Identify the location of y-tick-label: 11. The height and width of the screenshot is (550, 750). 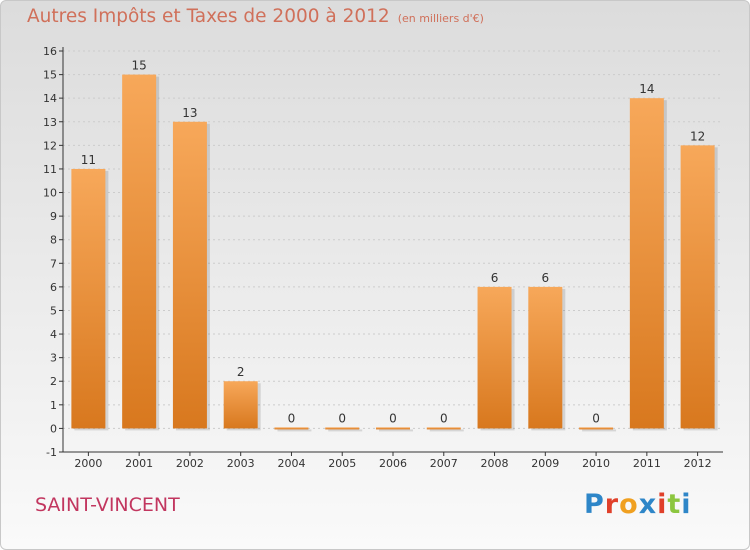
(50, 169).